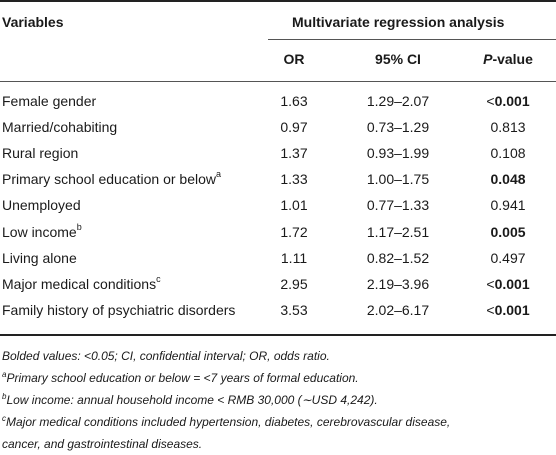 This screenshot has width=556, height=455. Describe the element at coordinates (294, 127) in the screenshot. I see `row-or: 0.97` at that location.